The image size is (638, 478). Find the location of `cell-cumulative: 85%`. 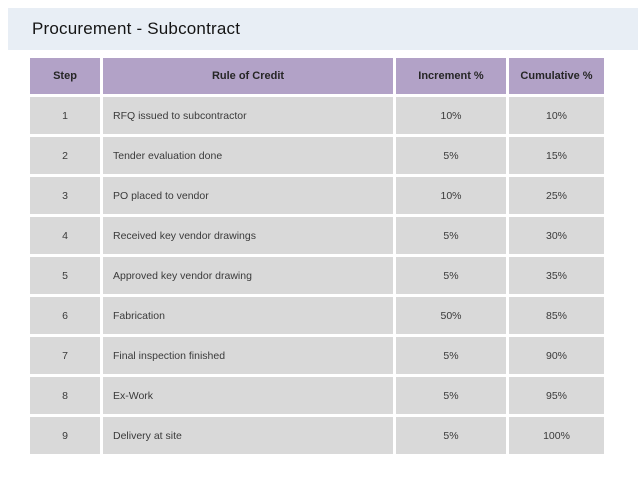

cell-cumulative: 85% is located at coordinates (556, 315).